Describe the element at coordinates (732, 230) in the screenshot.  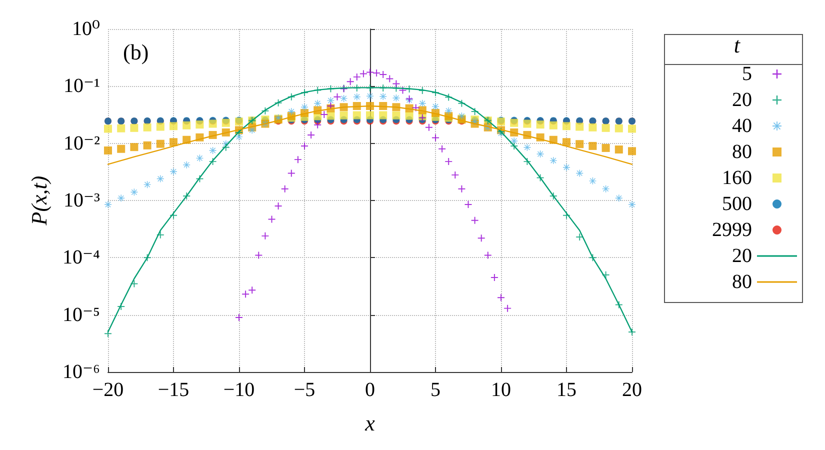
I see `legend-label: 2999` at that location.